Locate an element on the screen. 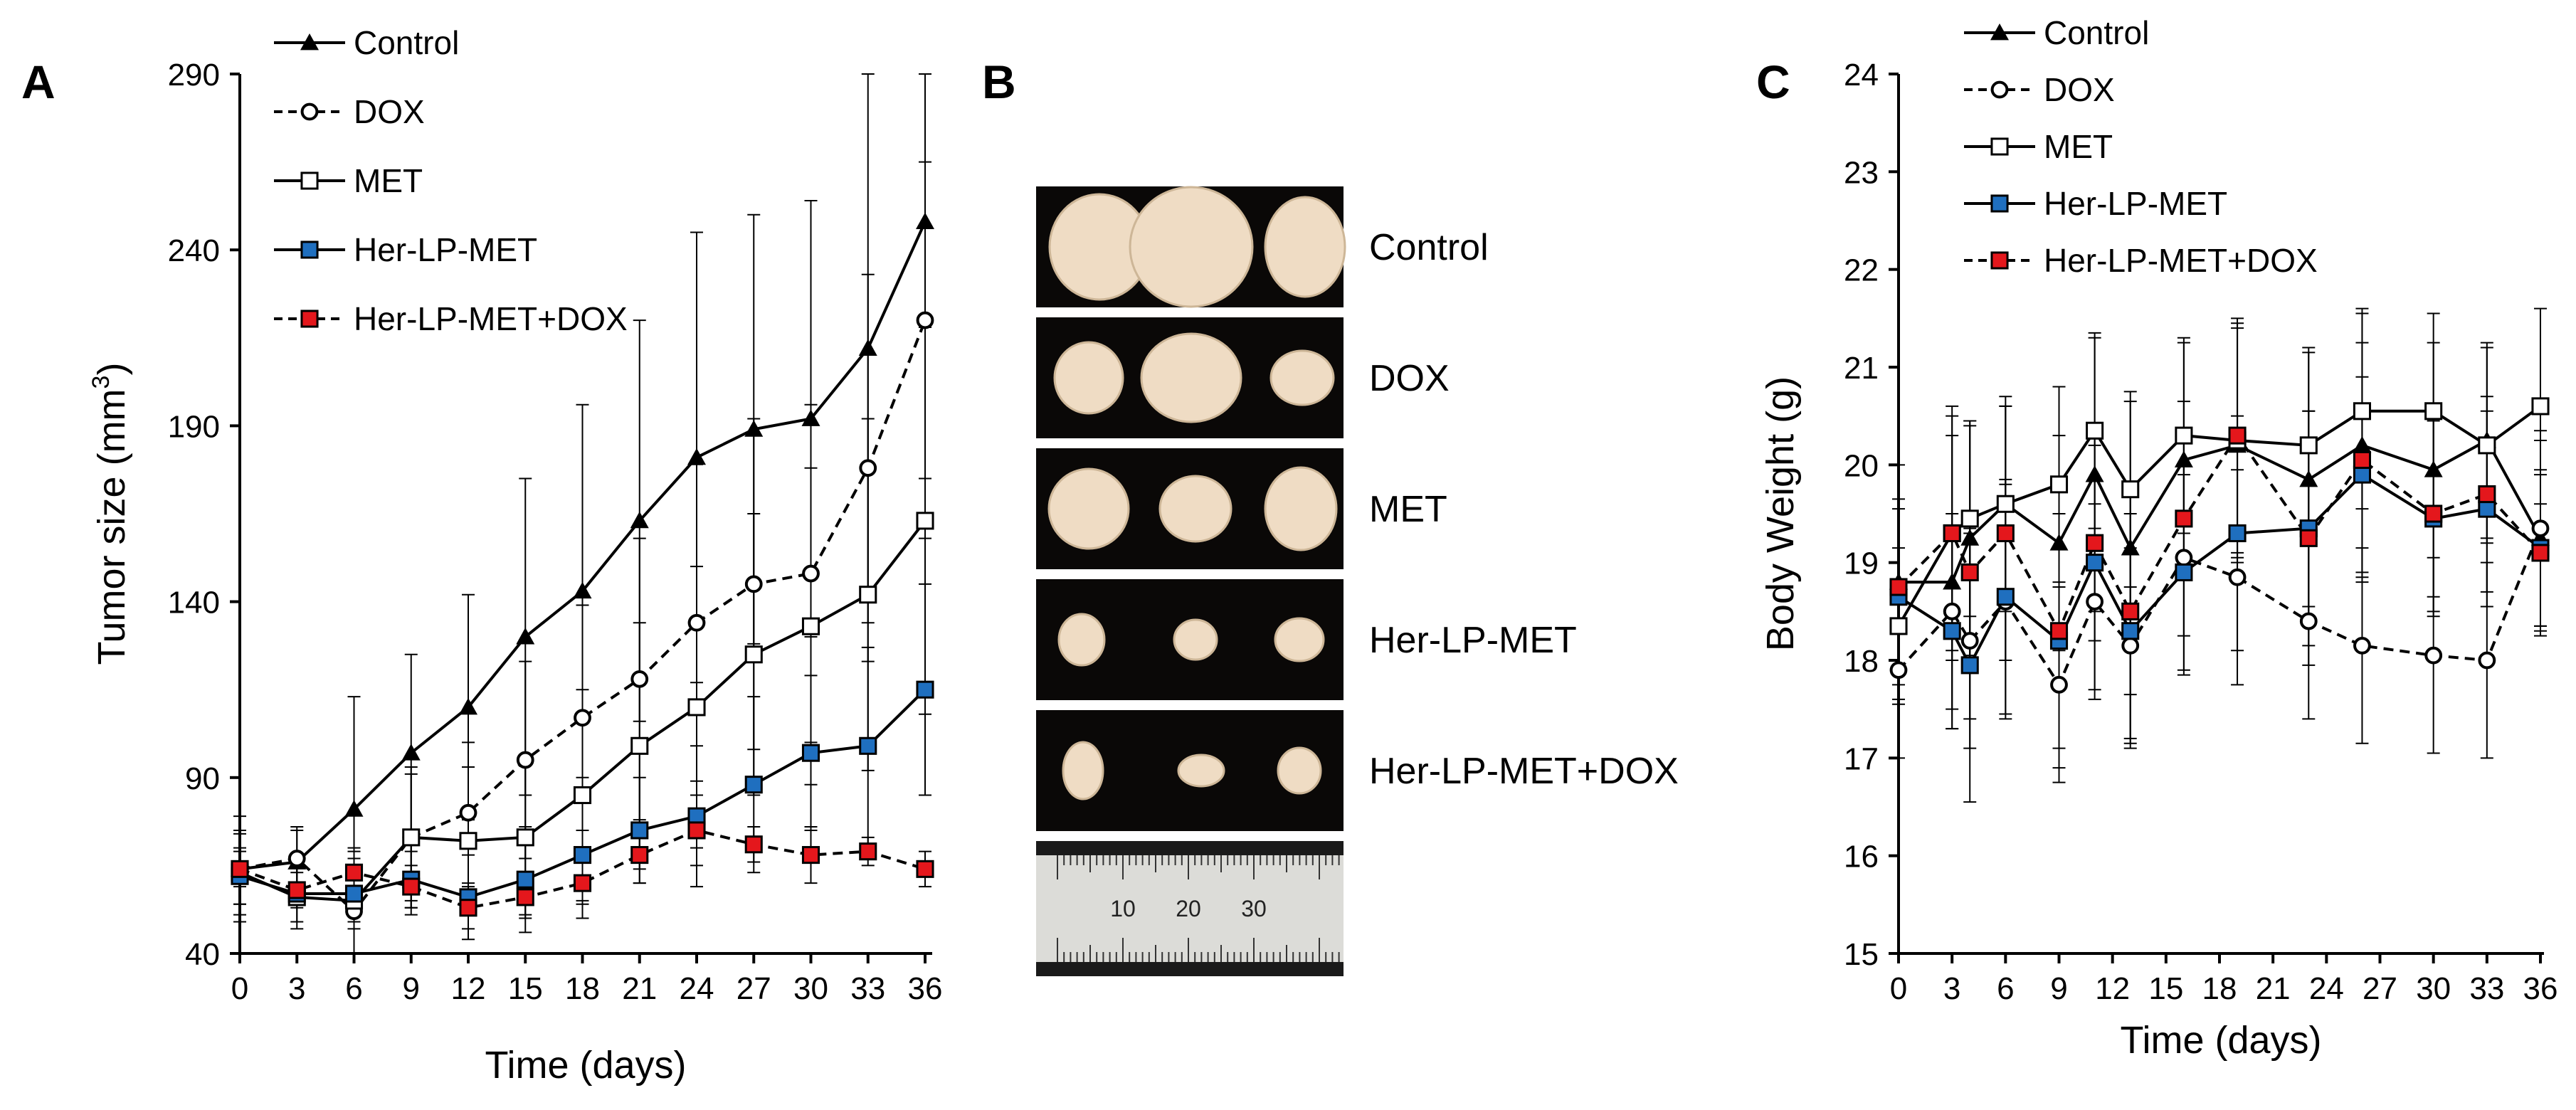  y-tick-label: 19 is located at coordinates (1861, 563).